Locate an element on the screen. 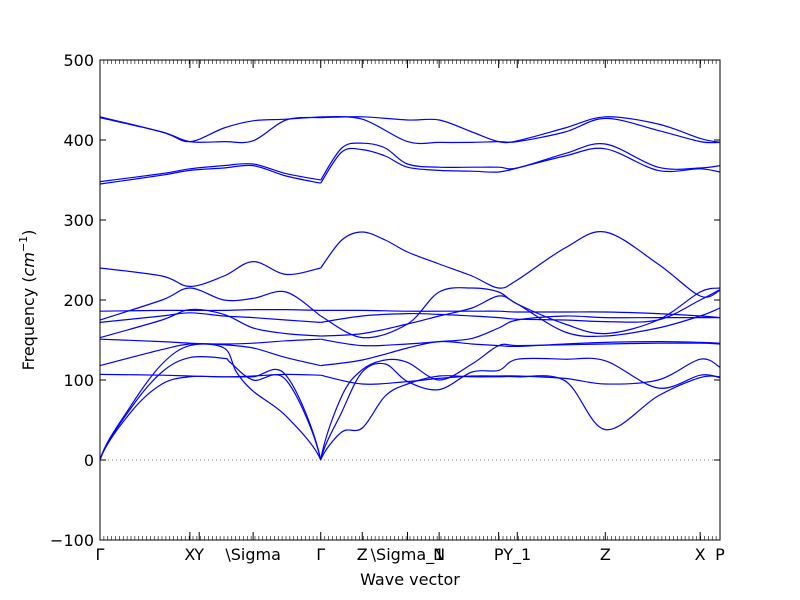 Image resolution: width=800 pixels, height=600 pixels. y-axis-title-unit-close: ) is located at coordinates (28, 233).